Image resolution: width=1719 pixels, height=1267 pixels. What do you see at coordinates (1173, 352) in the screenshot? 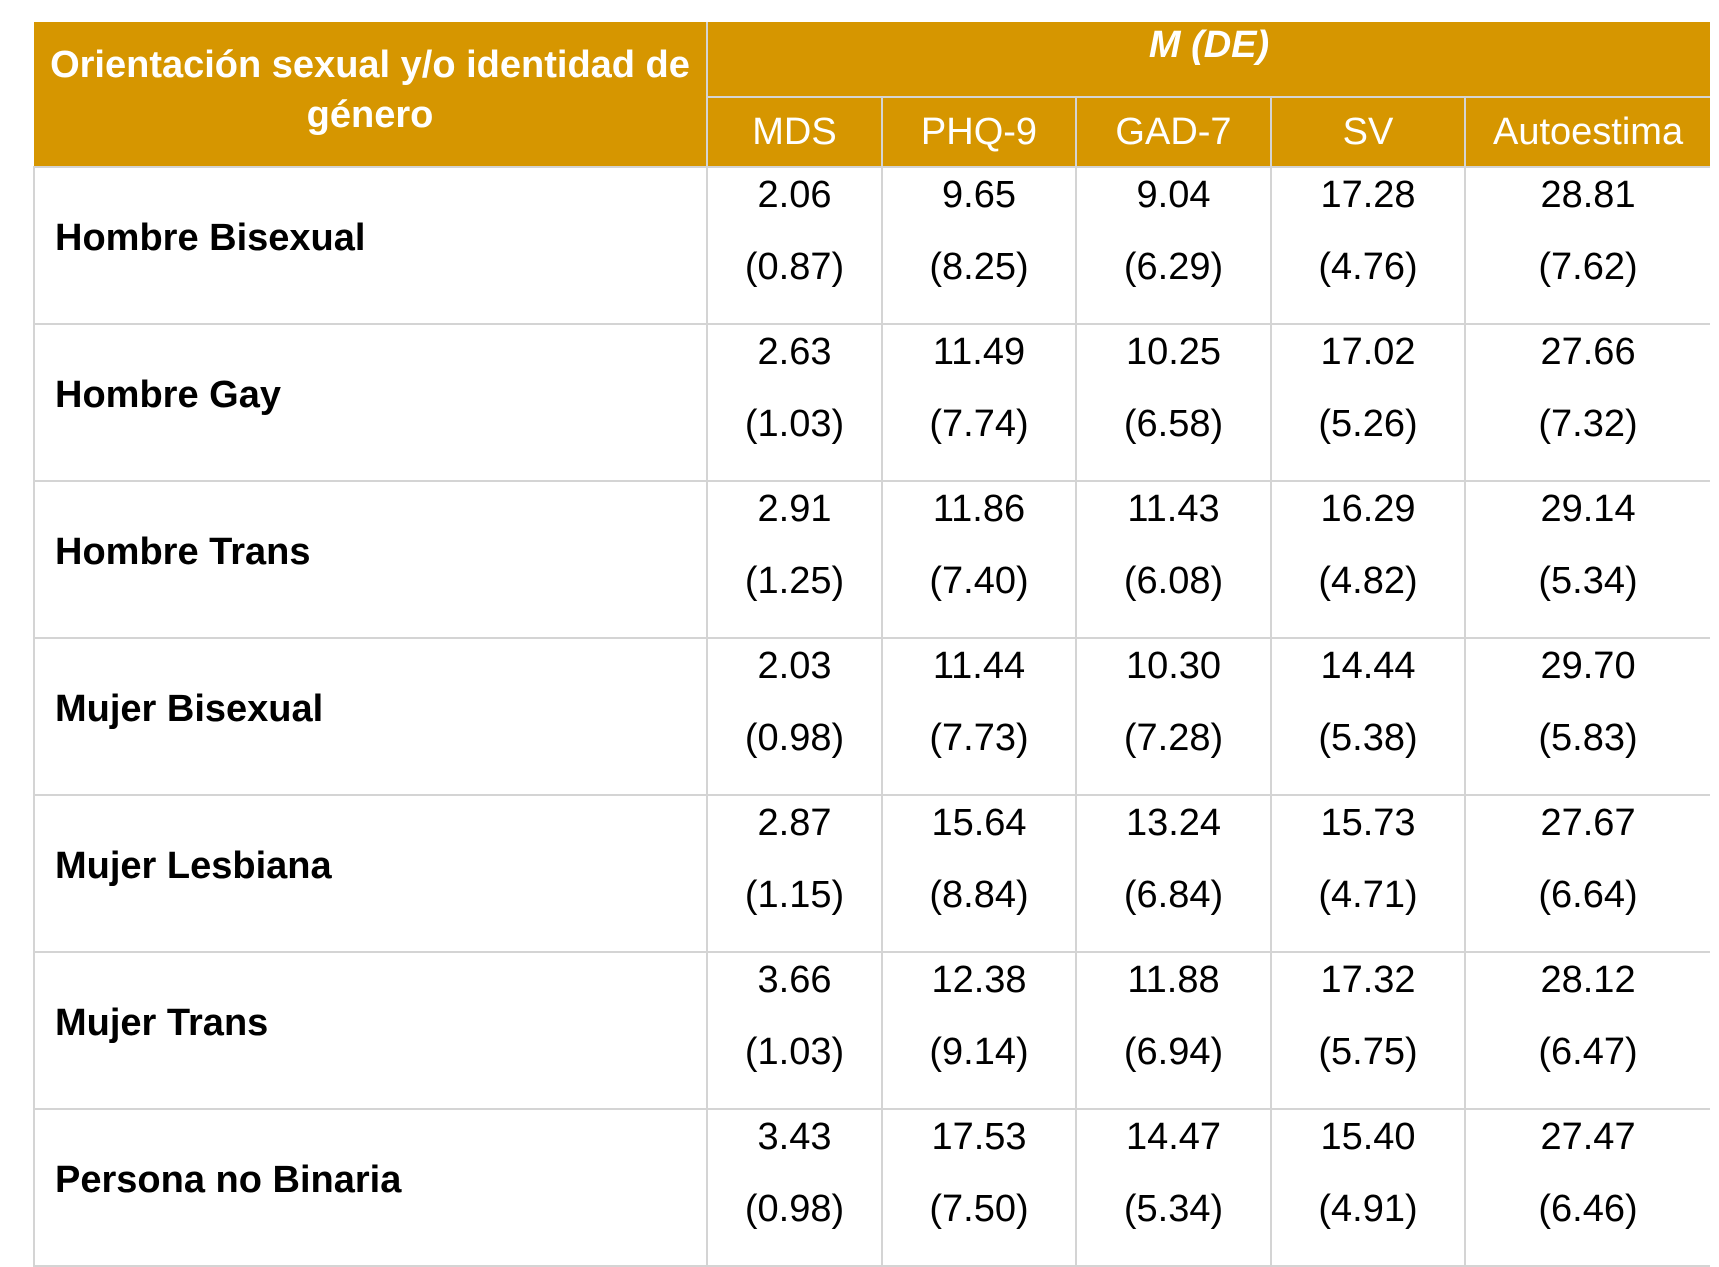
I see `mean-value: 10.25` at bounding box center [1173, 352].